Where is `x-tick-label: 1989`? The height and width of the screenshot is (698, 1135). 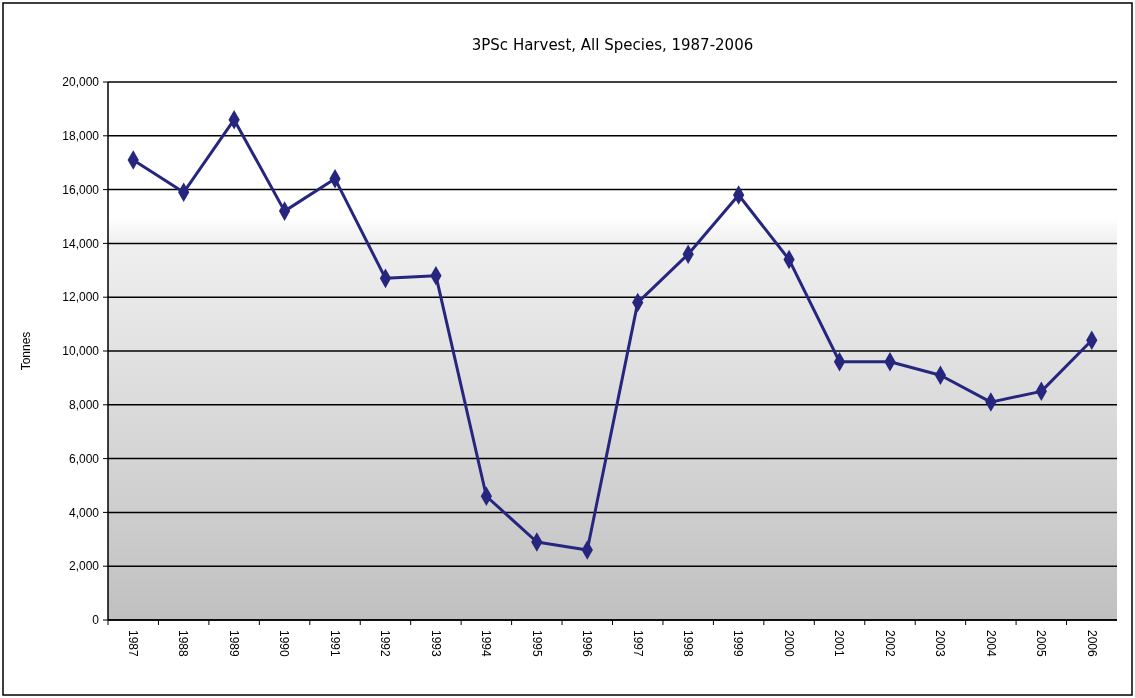 x-tick-label: 1989 is located at coordinates (233, 644).